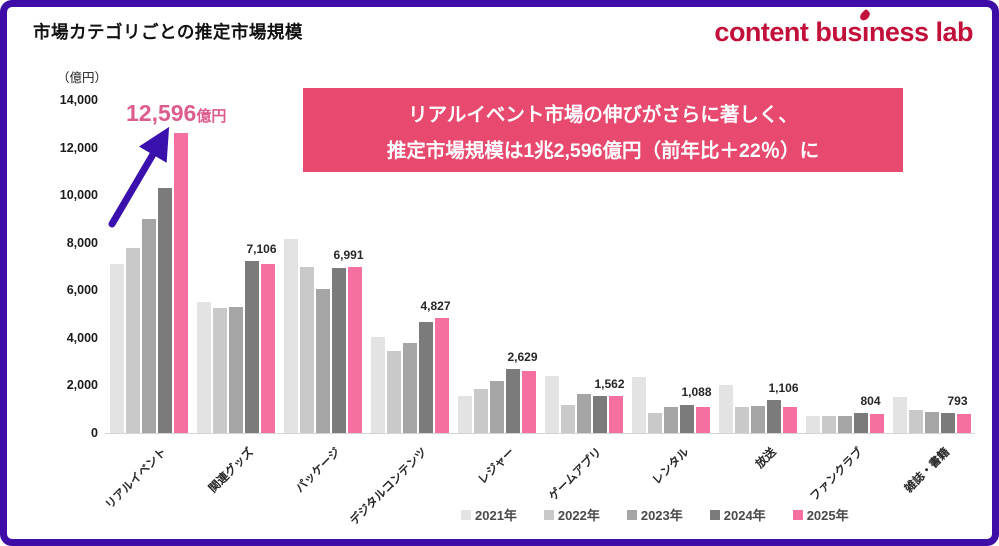 The width and height of the screenshot is (999, 546). I want to click on x-axis-label-関連グッズ: 関連グッズ, so click(231, 471).